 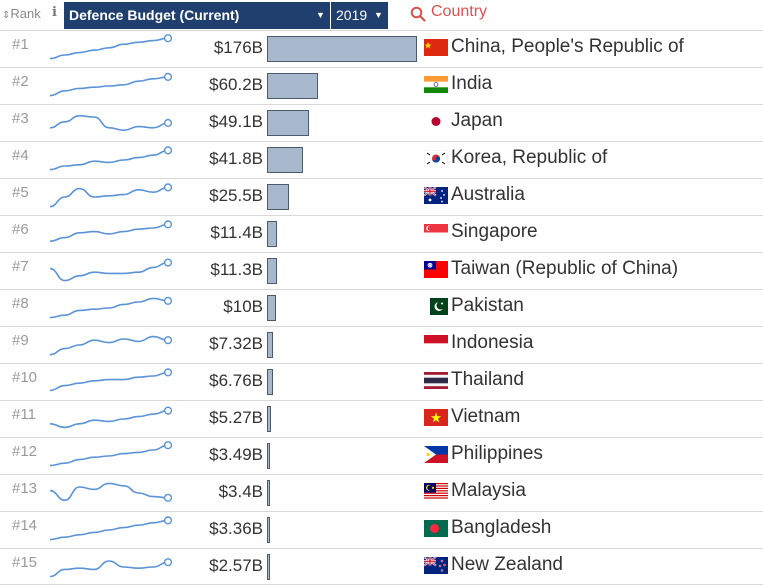 What do you see at coordinates (436, 121) in the screenshot?
I see `japan-flag-icon` at bounding box center [436, 121].